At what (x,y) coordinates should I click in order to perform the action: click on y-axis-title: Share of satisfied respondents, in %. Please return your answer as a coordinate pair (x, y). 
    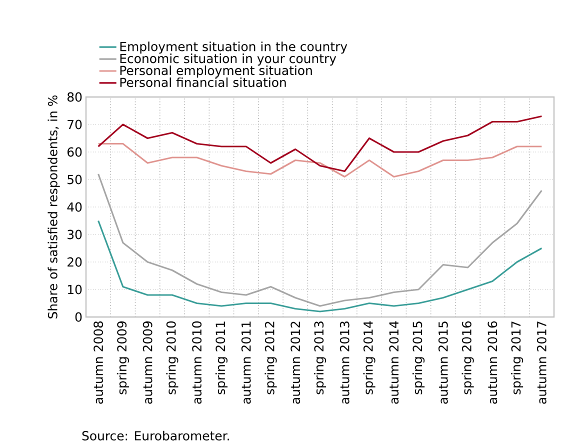
    Looking at the image, I should click on (54, 206).